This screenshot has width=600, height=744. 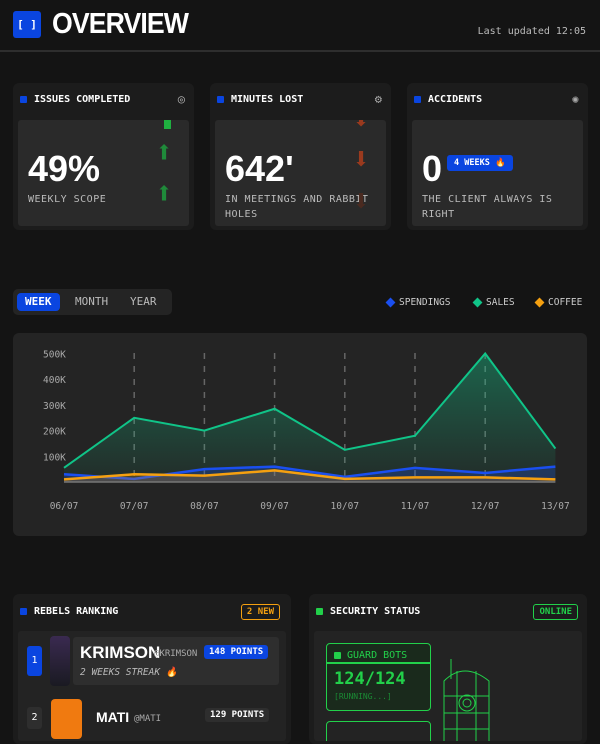 What do you see at coordinates (565, 302) in the screenshot?
I see `legend-label: COFFEE` at bounding box center [565, 302].